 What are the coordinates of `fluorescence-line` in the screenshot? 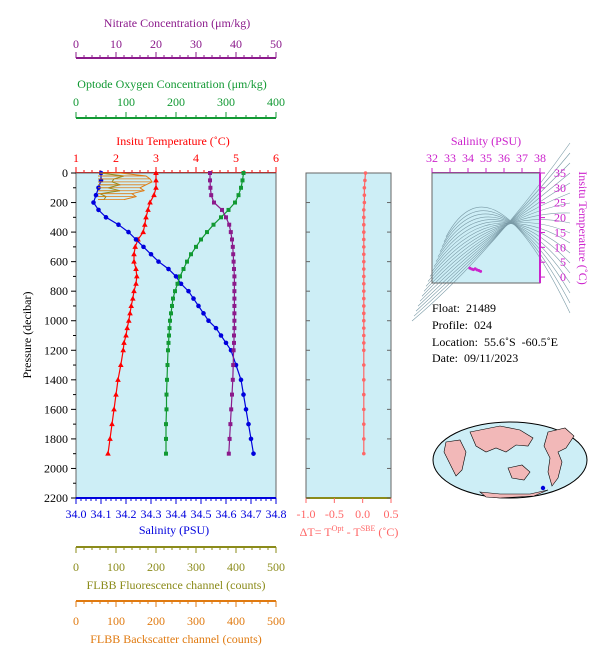 It's located at (111, 186).